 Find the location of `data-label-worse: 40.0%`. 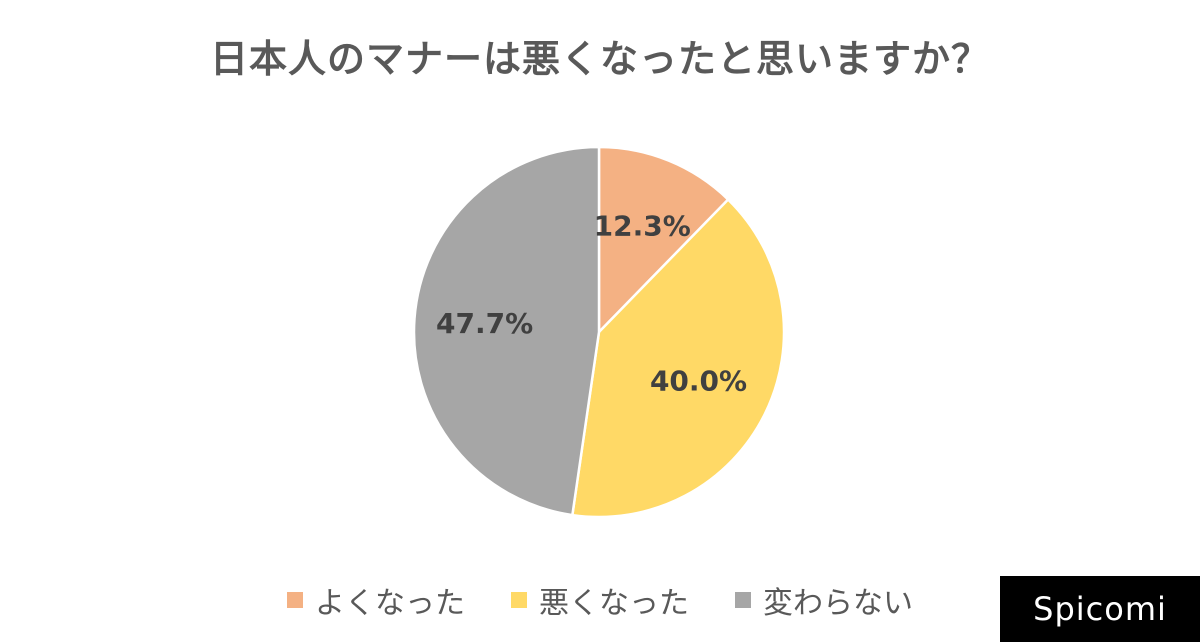

data-label-worse: 40.0% is located at coordinates (698, 381).